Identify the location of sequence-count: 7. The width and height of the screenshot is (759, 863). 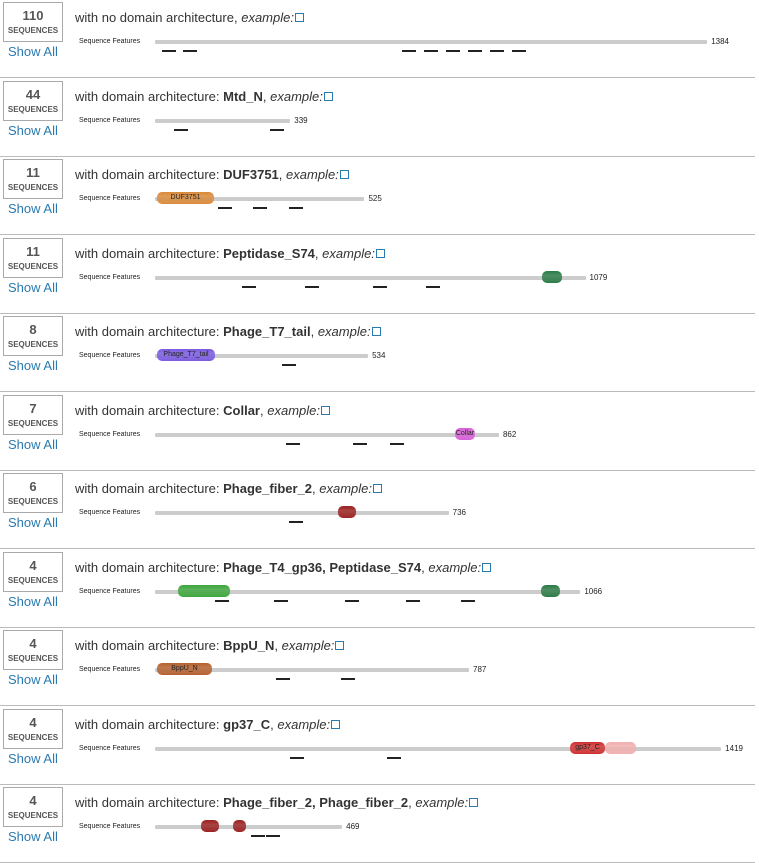
(33, 408).